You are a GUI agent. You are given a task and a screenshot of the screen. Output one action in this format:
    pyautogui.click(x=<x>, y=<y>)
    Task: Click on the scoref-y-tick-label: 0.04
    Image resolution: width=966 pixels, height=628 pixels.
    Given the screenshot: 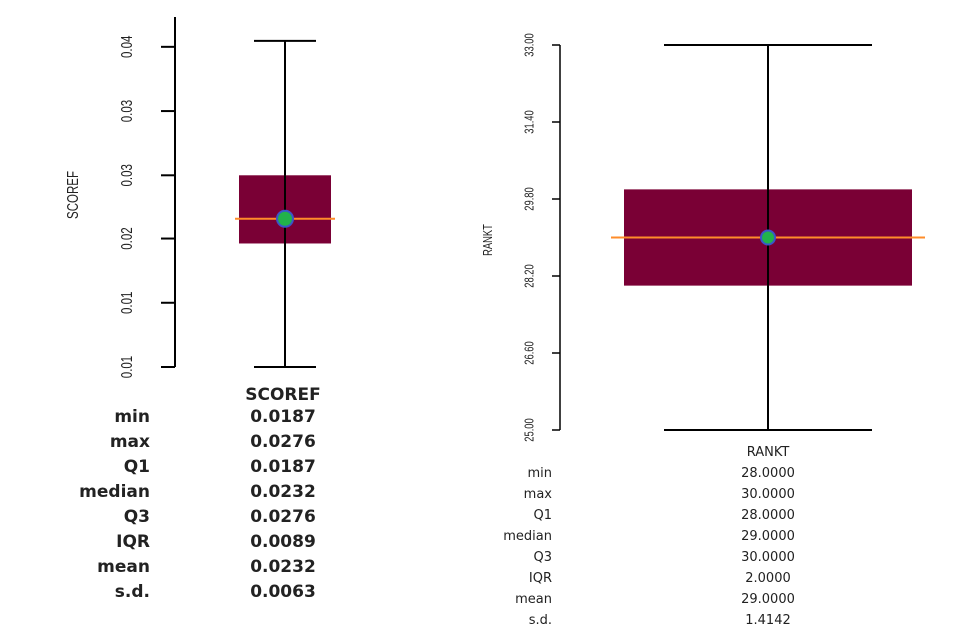 What is the action you would take?
    pyautogui.click(x=126, y=46)
    